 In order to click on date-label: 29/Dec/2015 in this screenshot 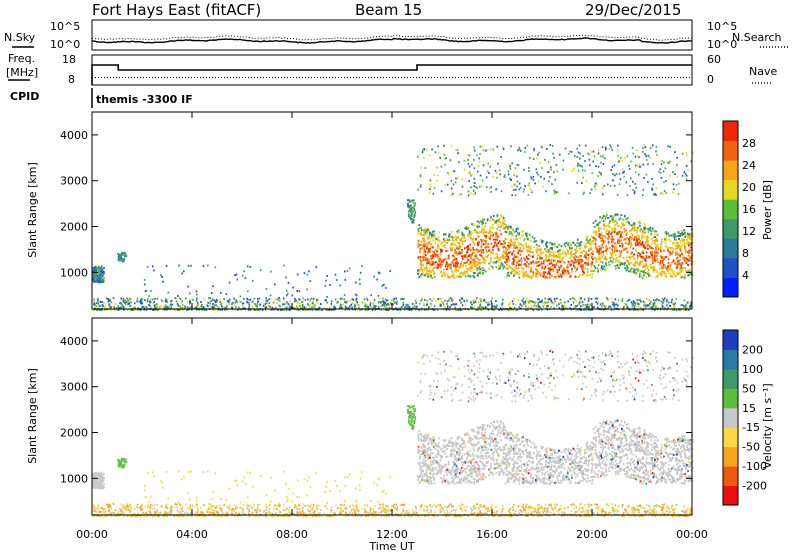, I will do `click(633, 10)`.